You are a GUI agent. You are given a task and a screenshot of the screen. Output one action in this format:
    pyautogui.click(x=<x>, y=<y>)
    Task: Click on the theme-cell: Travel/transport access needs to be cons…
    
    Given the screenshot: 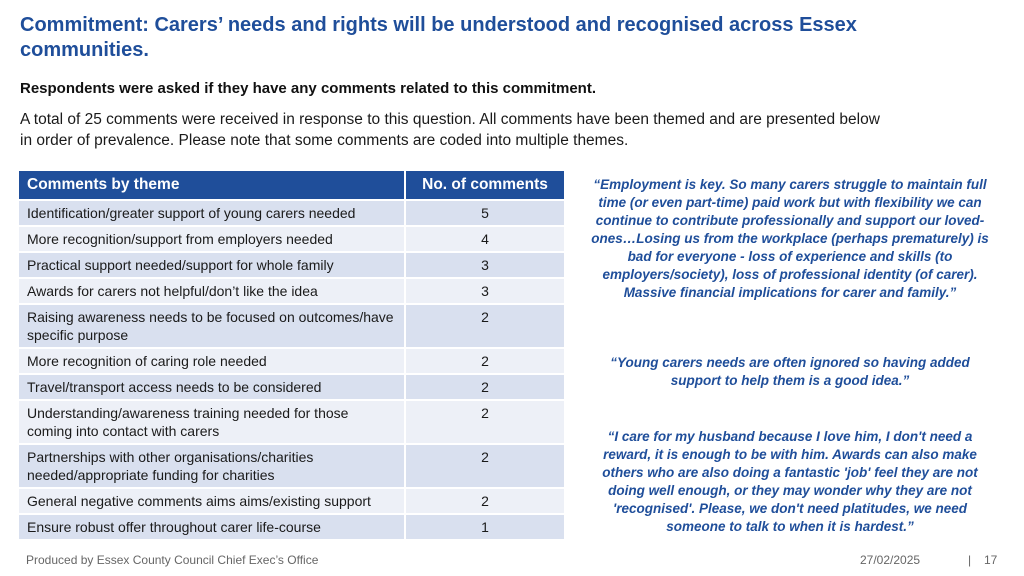 What is the action you would take?
    pyautogui.click(x=212, y=386)
    